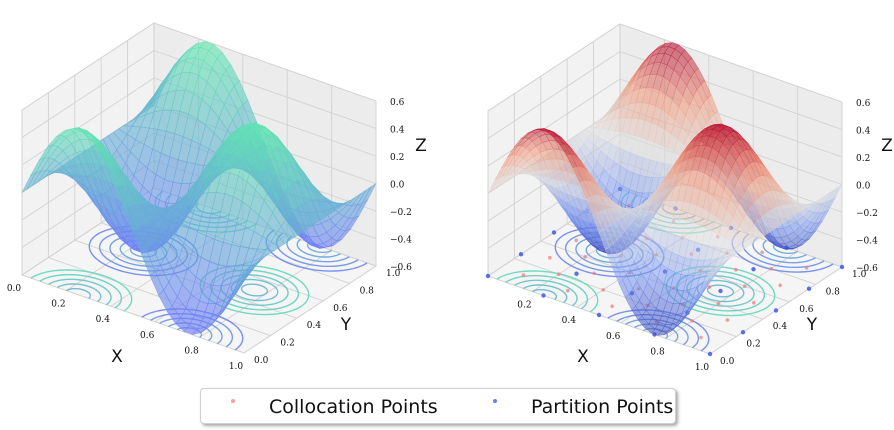 The height and width of the screenshot is (430, 894). I want to click on legend: Collocation Points Partition Points, so click(438, 406).